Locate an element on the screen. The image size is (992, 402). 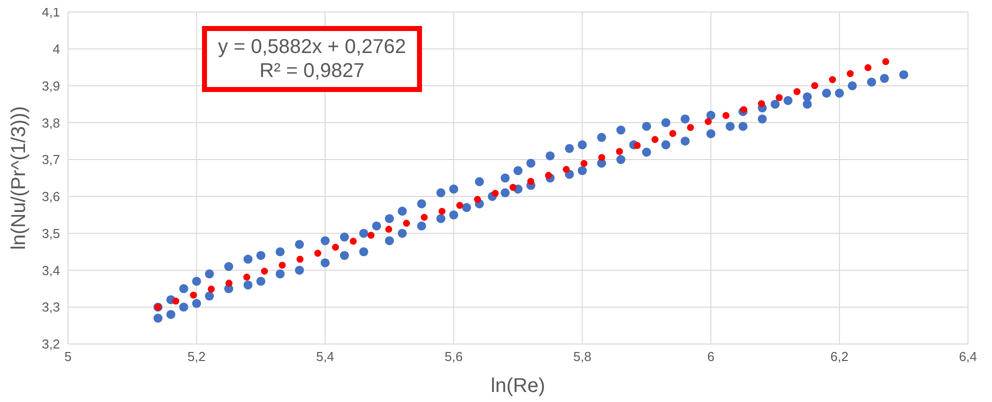
x-tick-label: 5,8 is located at coordinates (582, 356).